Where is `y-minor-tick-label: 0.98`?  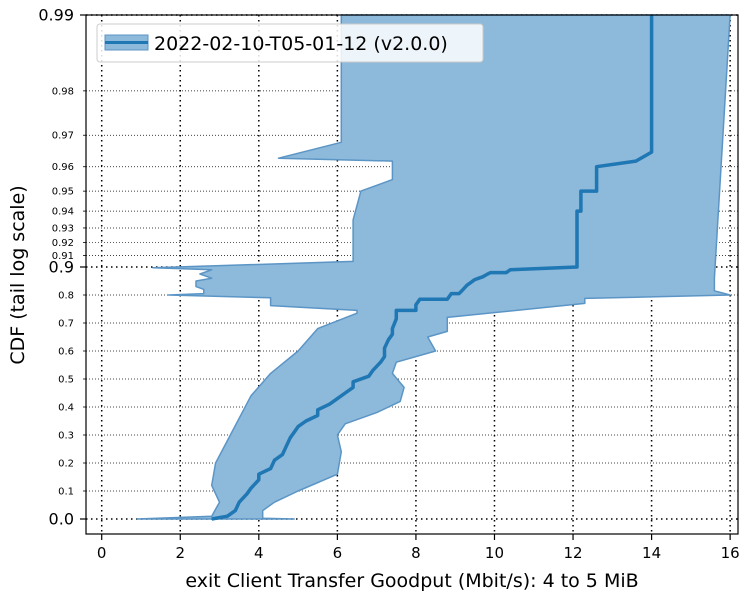 y-minor-tick-label: 0.98 is located at coordinates (63, 91).